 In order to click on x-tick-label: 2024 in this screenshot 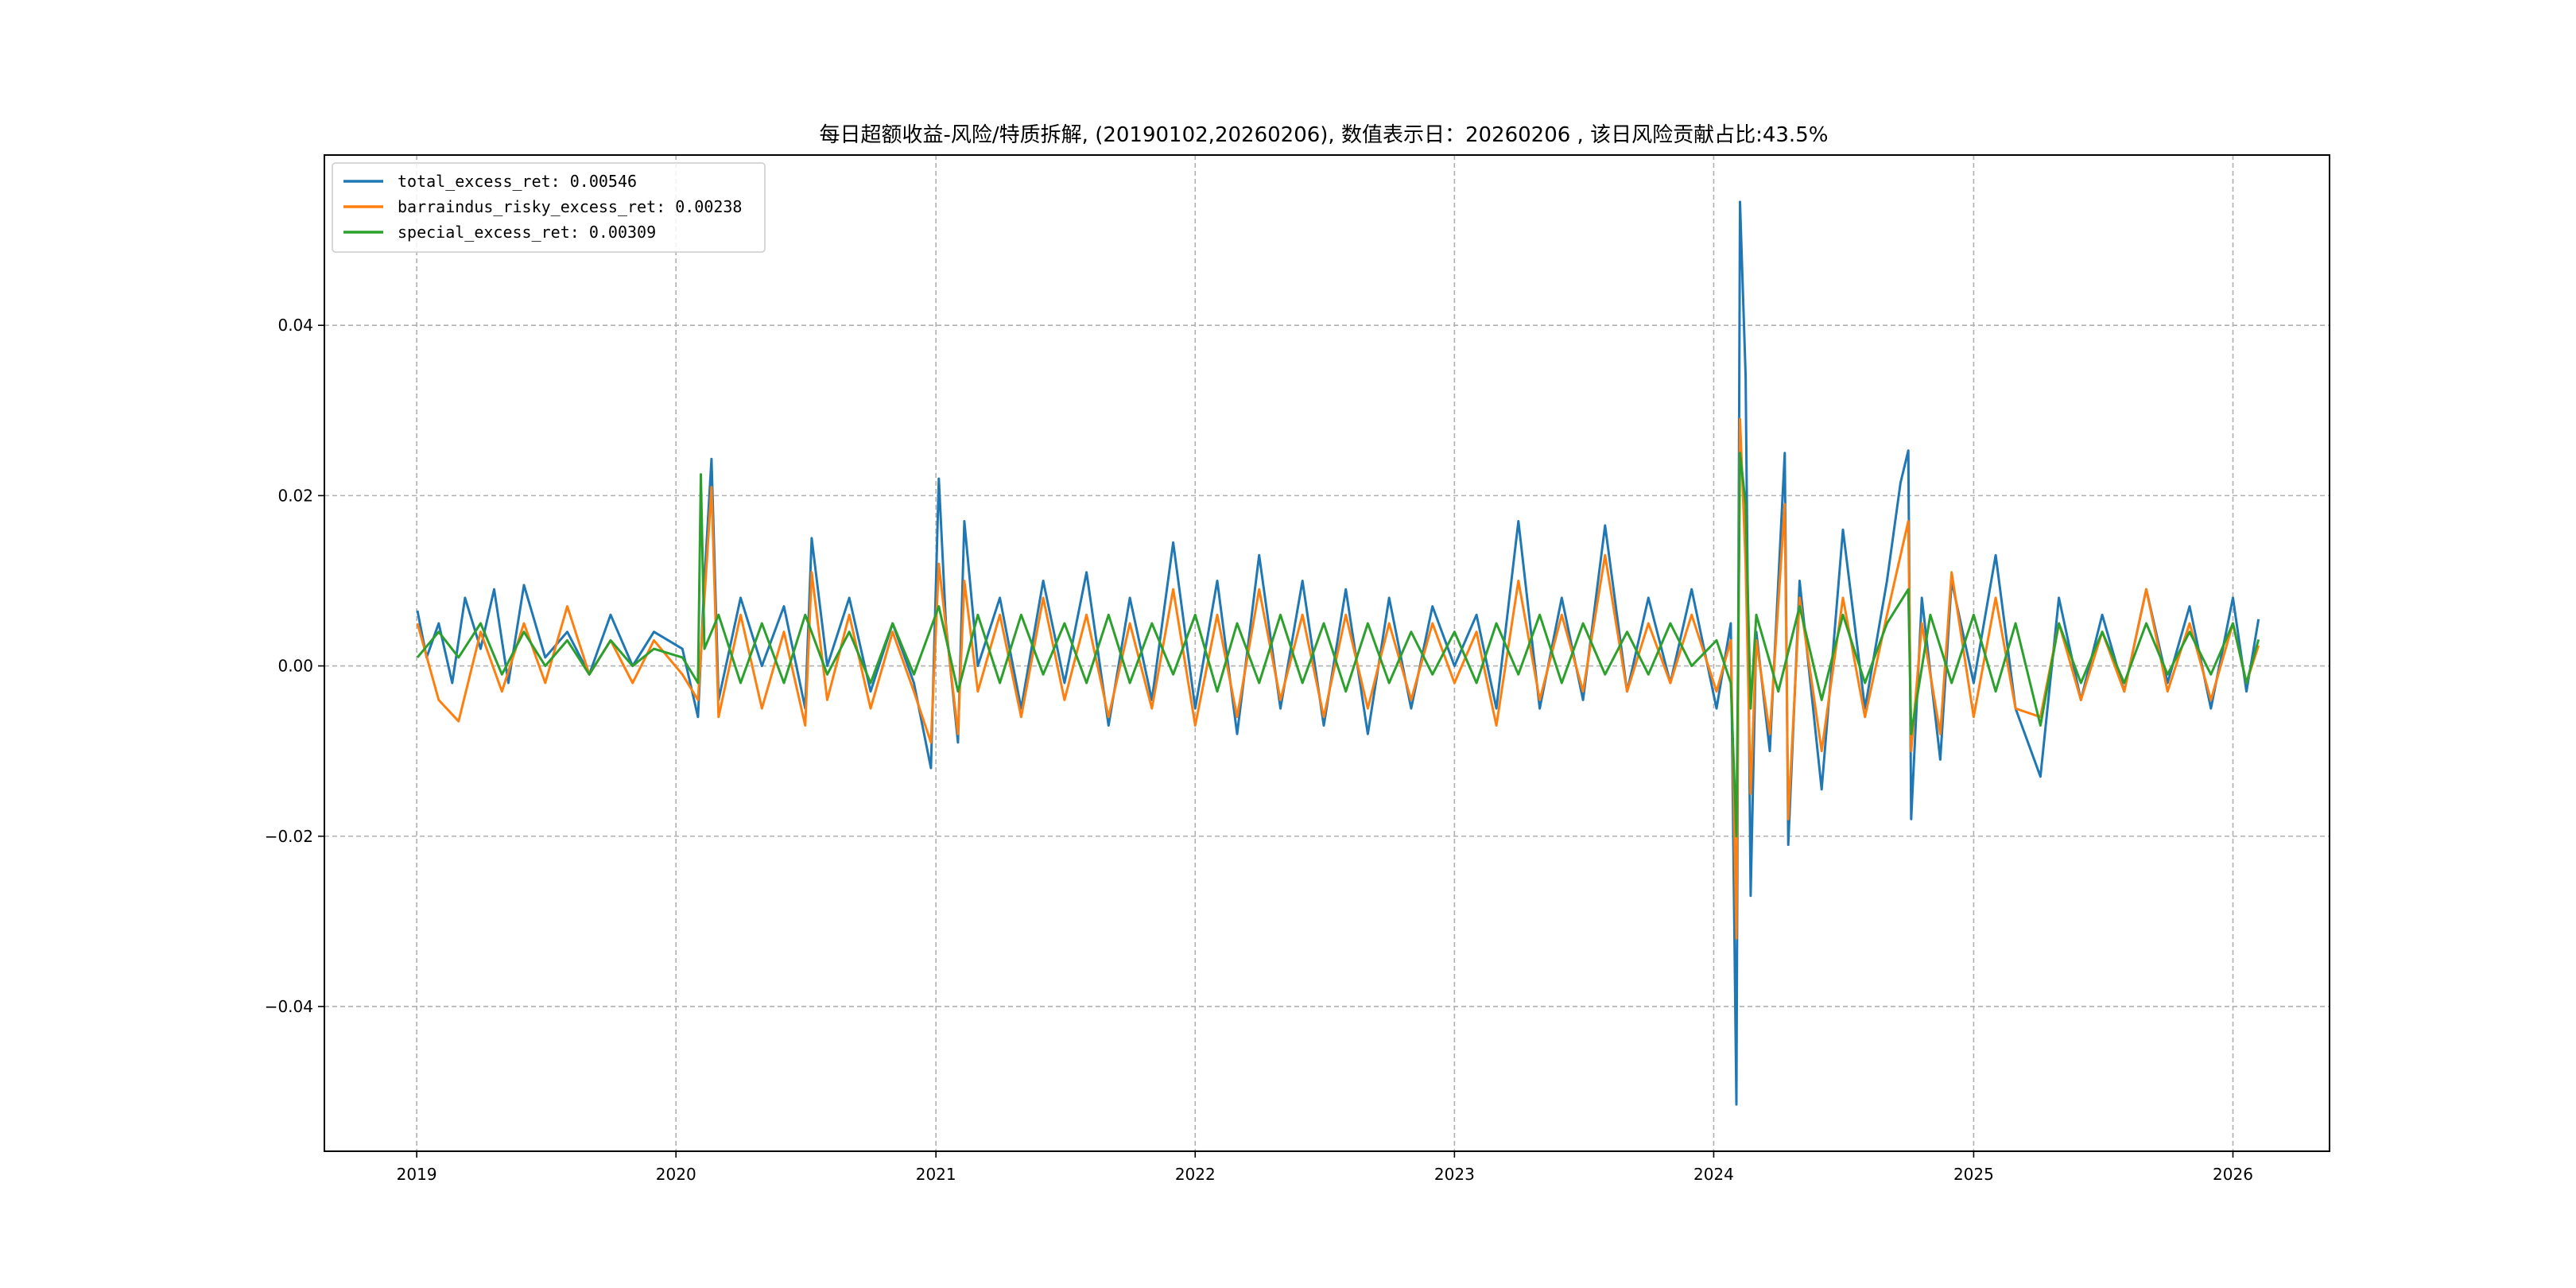, I will do `click(1713, 1174)`.